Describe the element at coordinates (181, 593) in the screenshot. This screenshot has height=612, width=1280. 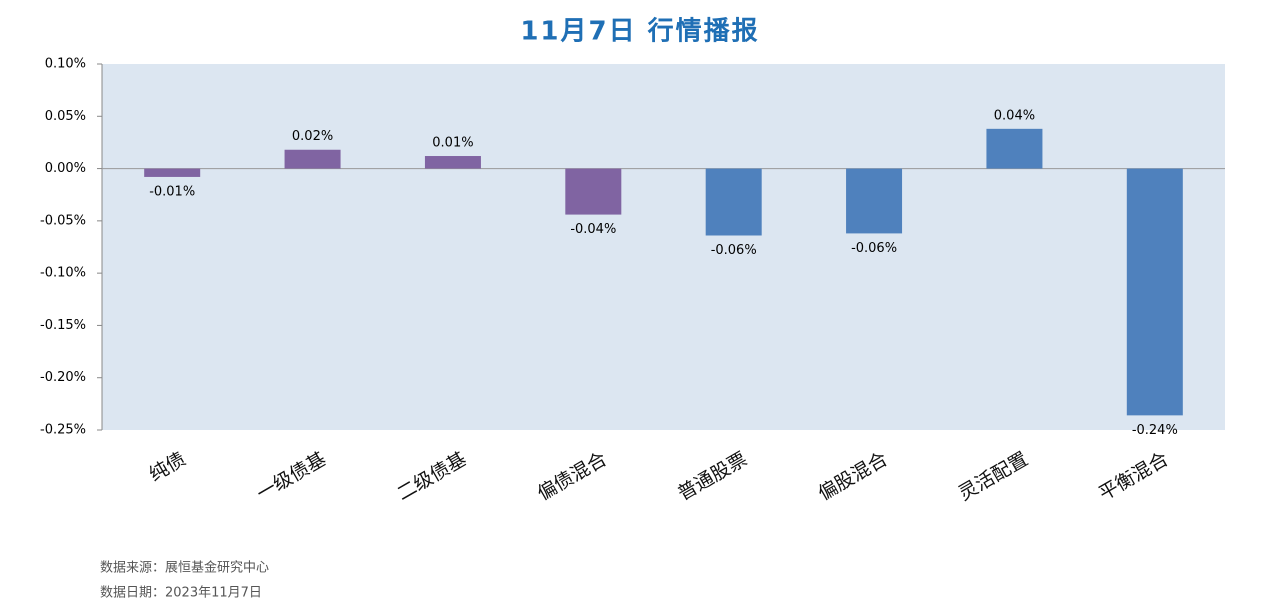
I see `date-note: 数据日期：2023年11月7日` at that location.